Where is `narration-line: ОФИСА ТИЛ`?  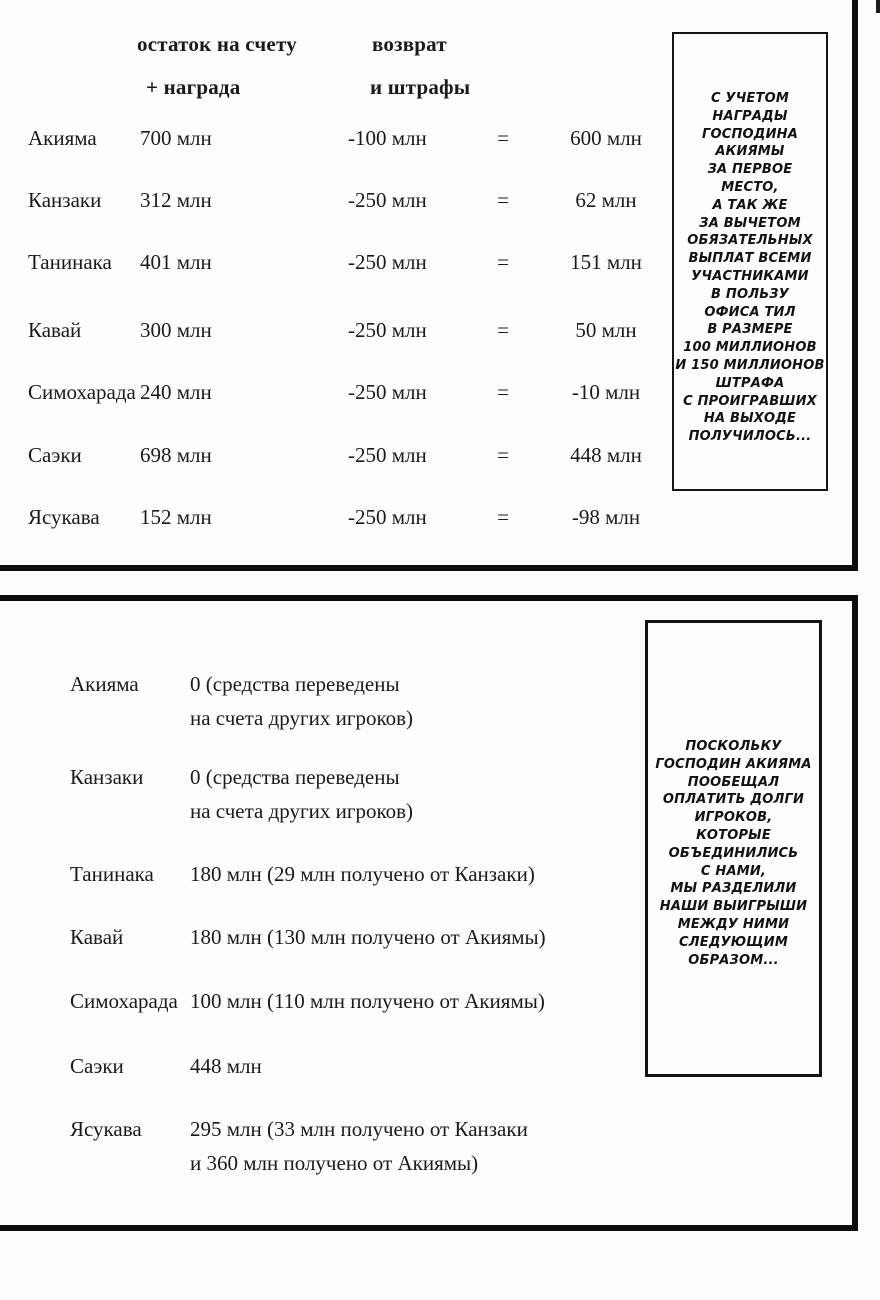
narration-line: ОФИСА ТИЛ is located at coordinates (750, 312).